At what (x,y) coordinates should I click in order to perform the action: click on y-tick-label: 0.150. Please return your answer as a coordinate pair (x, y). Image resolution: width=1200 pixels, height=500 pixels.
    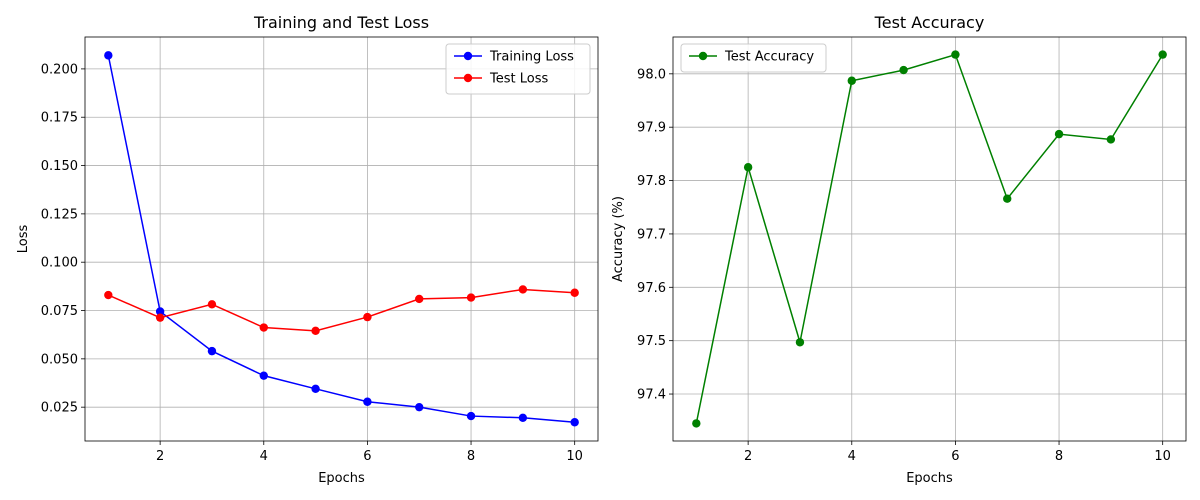
    Looking at the image, I should click on (59, 166).